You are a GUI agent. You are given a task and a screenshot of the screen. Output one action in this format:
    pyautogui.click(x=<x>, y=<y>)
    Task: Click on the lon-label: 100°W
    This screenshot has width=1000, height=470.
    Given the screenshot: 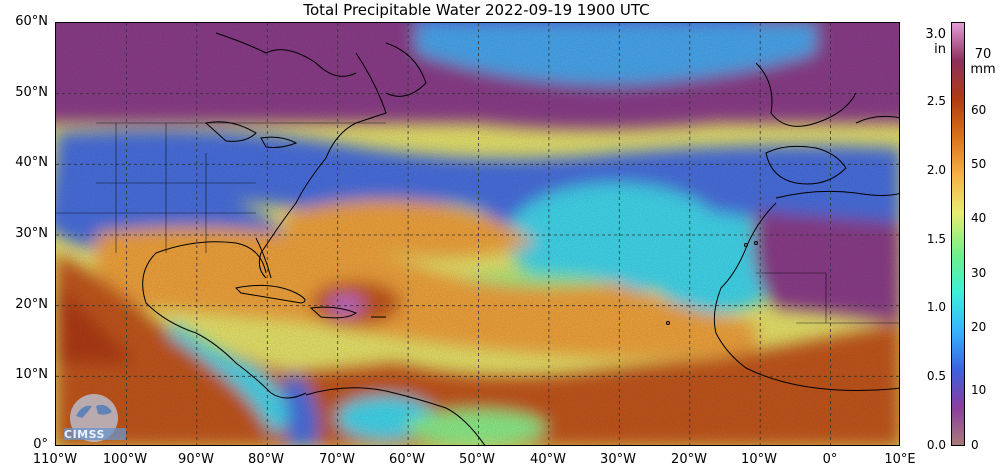 What is the action you would take?
    pyautogui.click(x=125, y=459)
    